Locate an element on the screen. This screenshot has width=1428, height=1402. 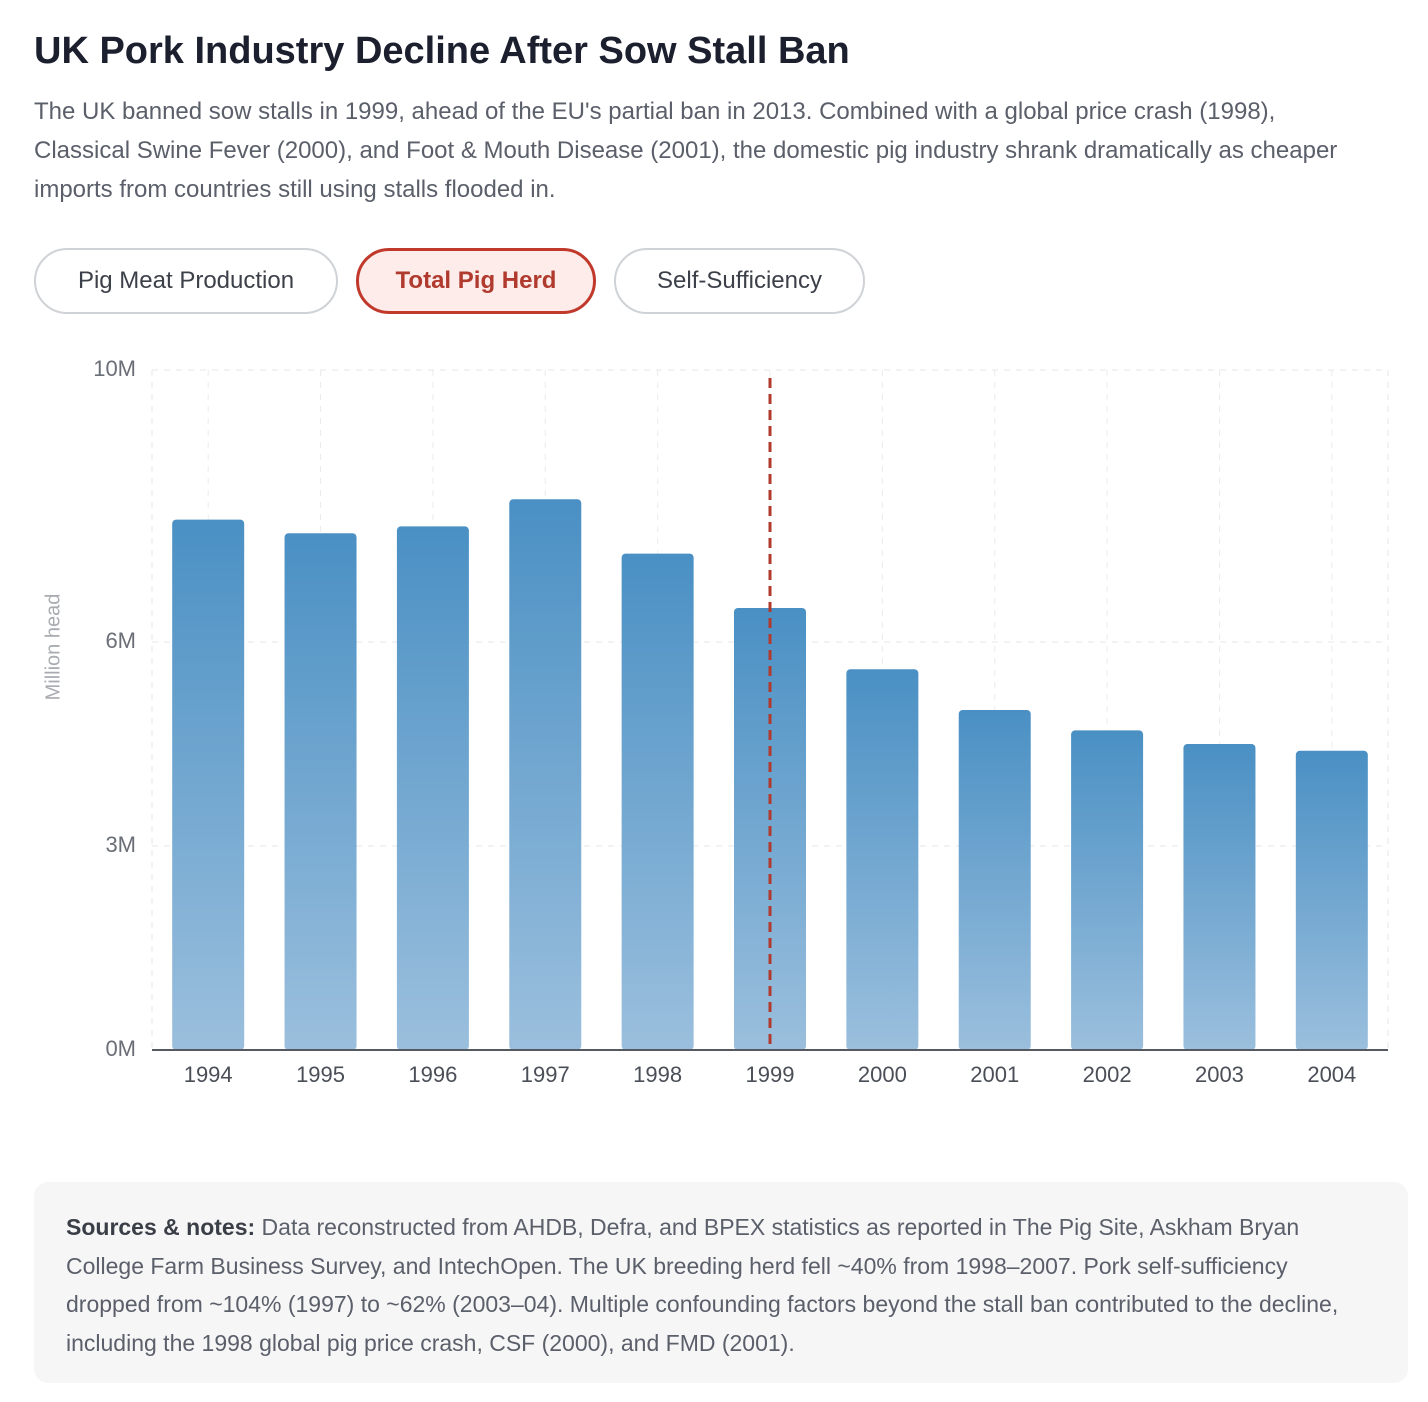
x-tick-label: 1997 is located at coordinates (545, 1074).